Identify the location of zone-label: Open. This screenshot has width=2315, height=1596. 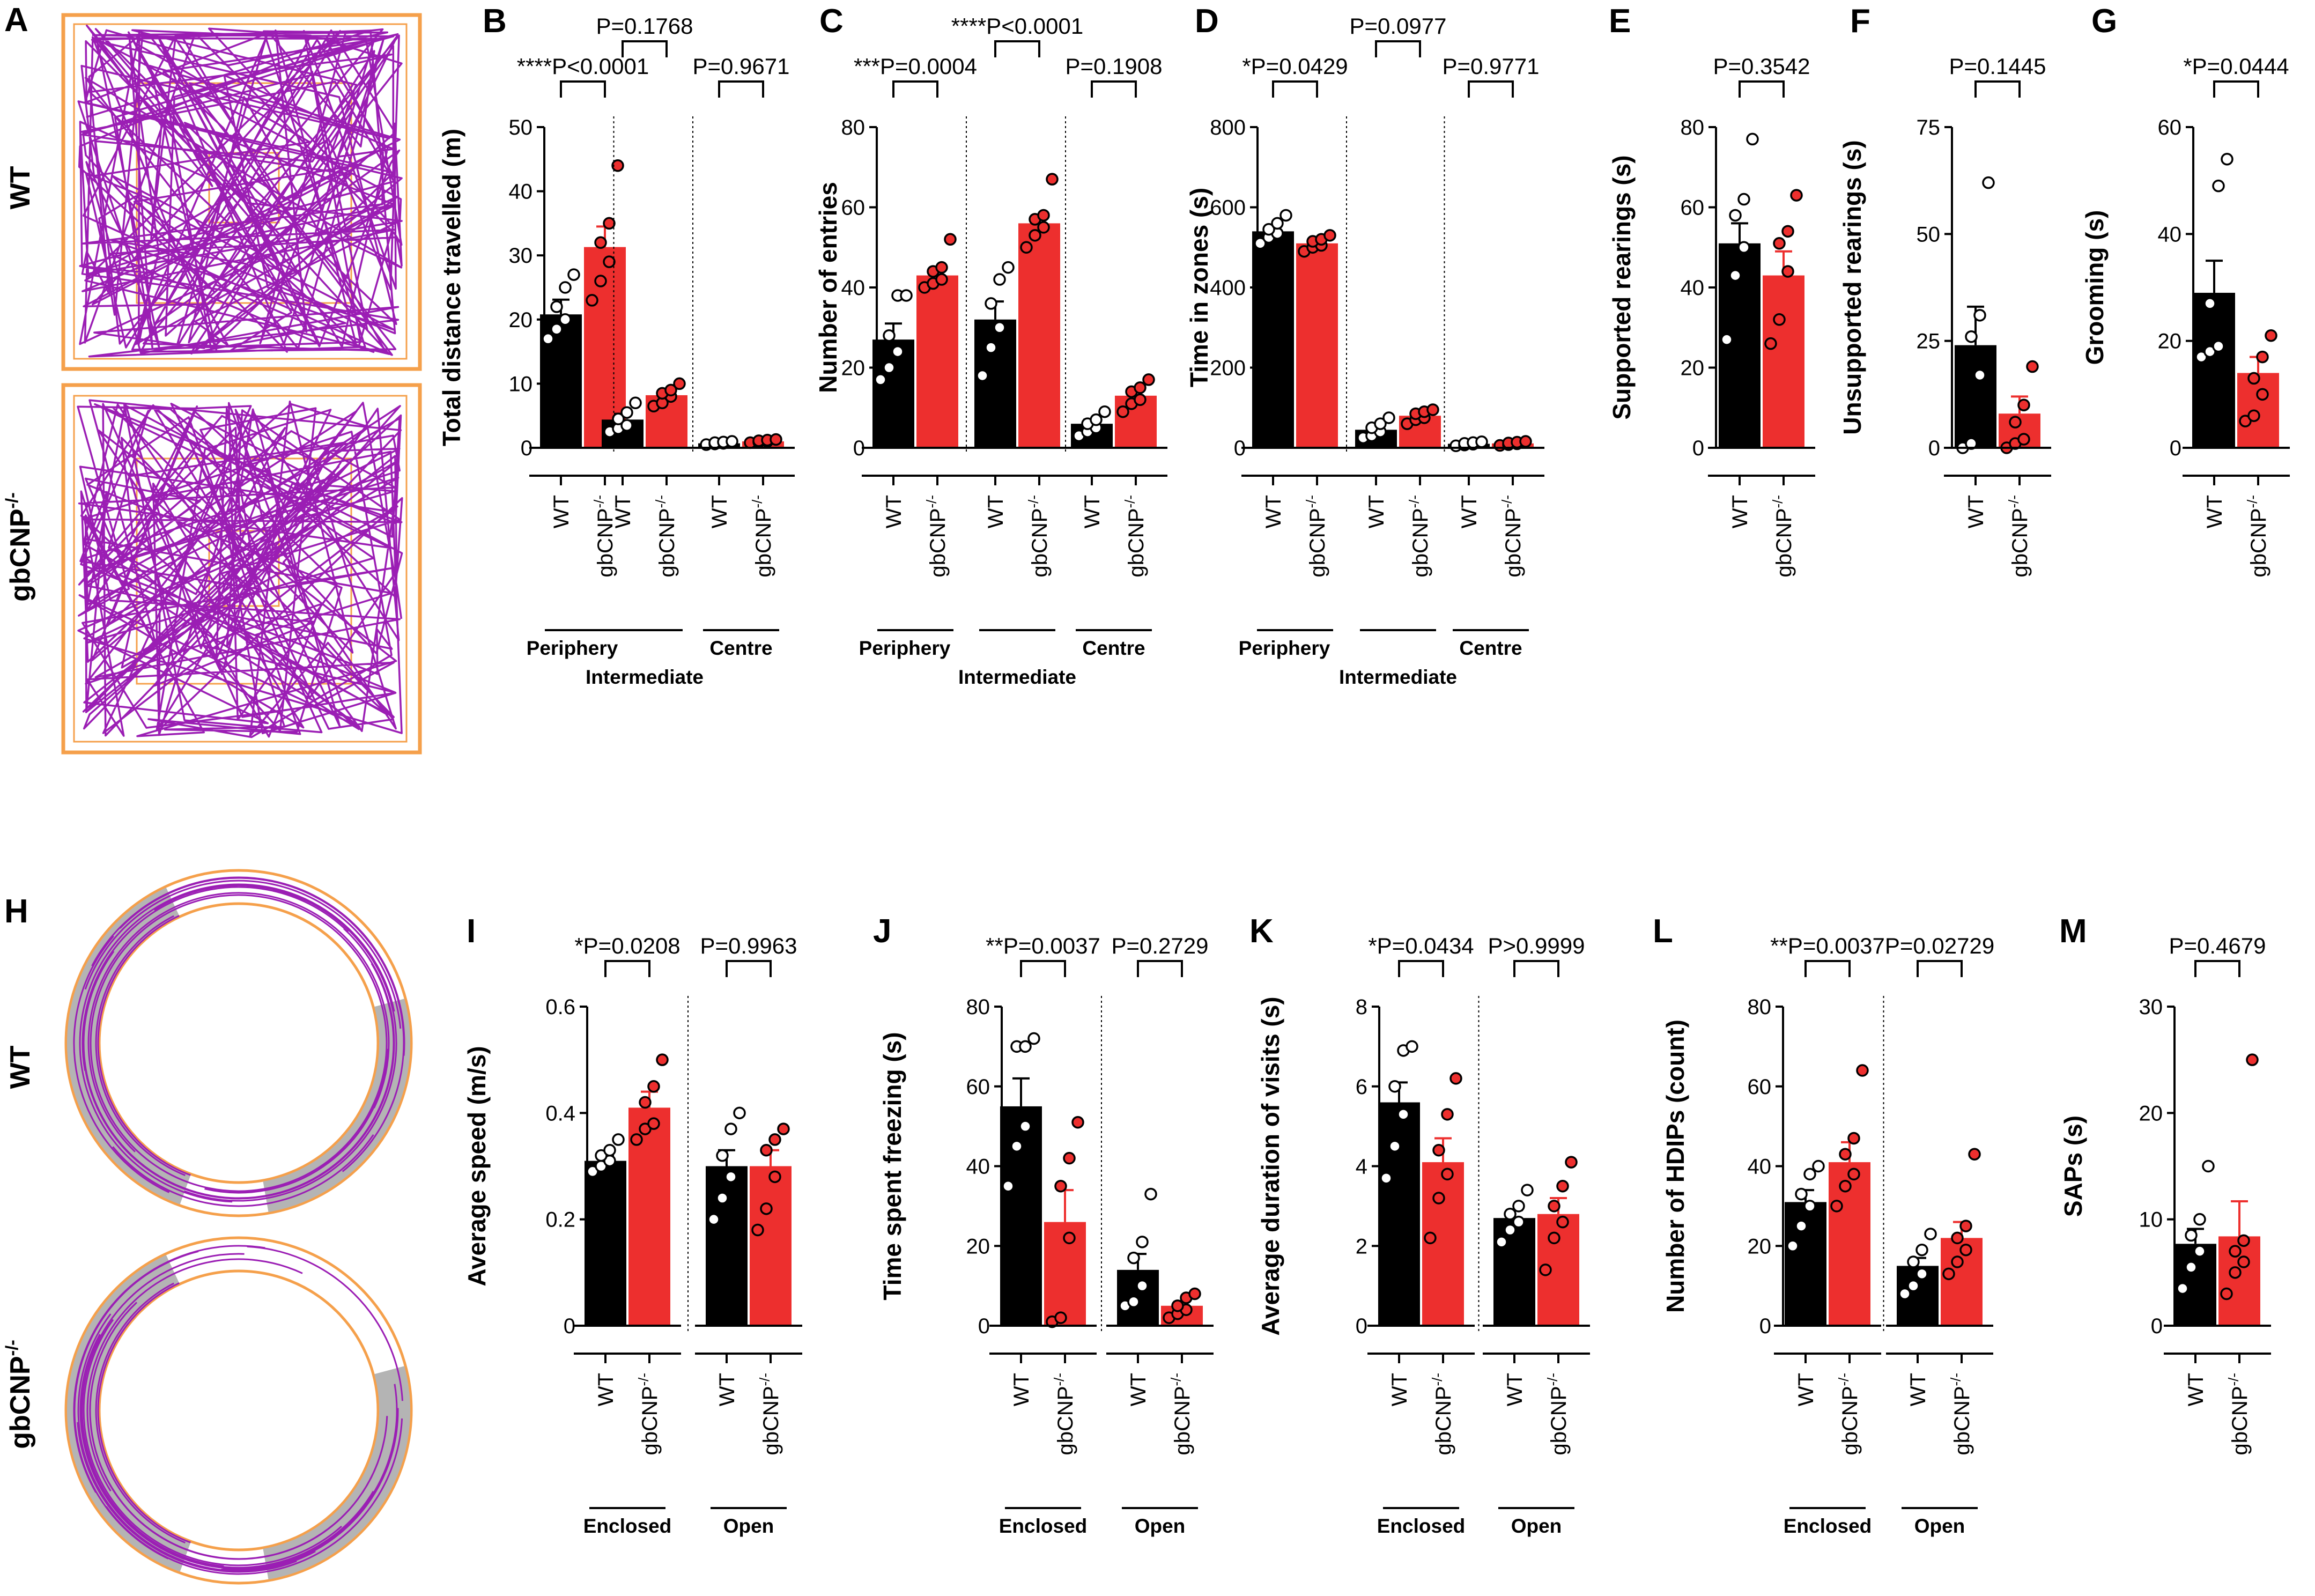
(1536, 1526).